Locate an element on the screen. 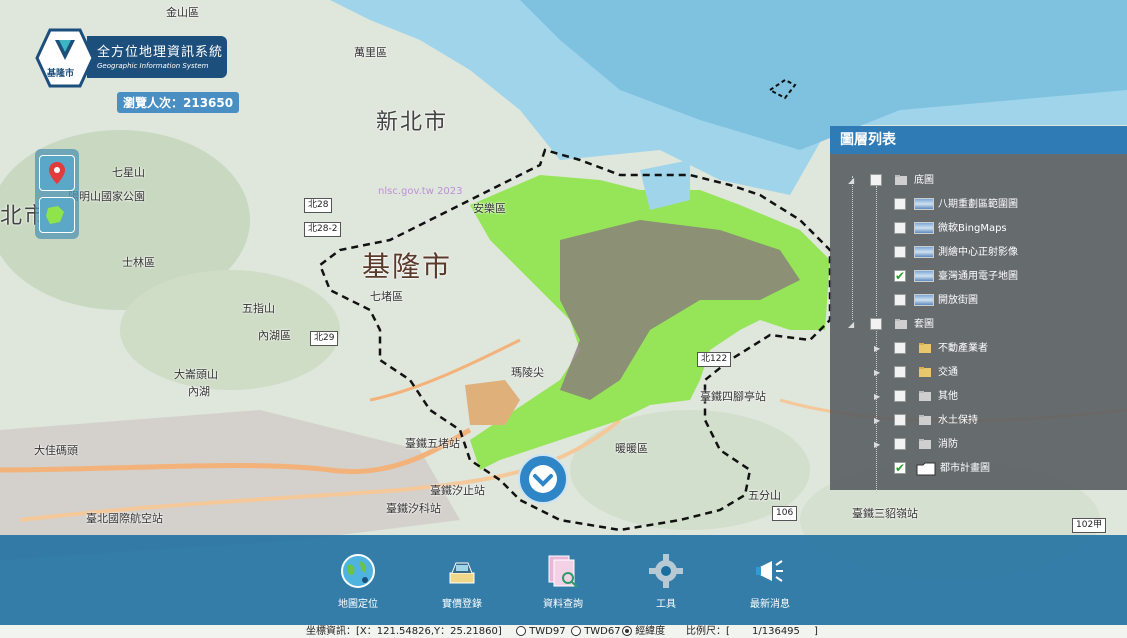 This screenshot has height=638, width=1127. toolbar-label: 最新消息 is located at coordinates (770, 604).